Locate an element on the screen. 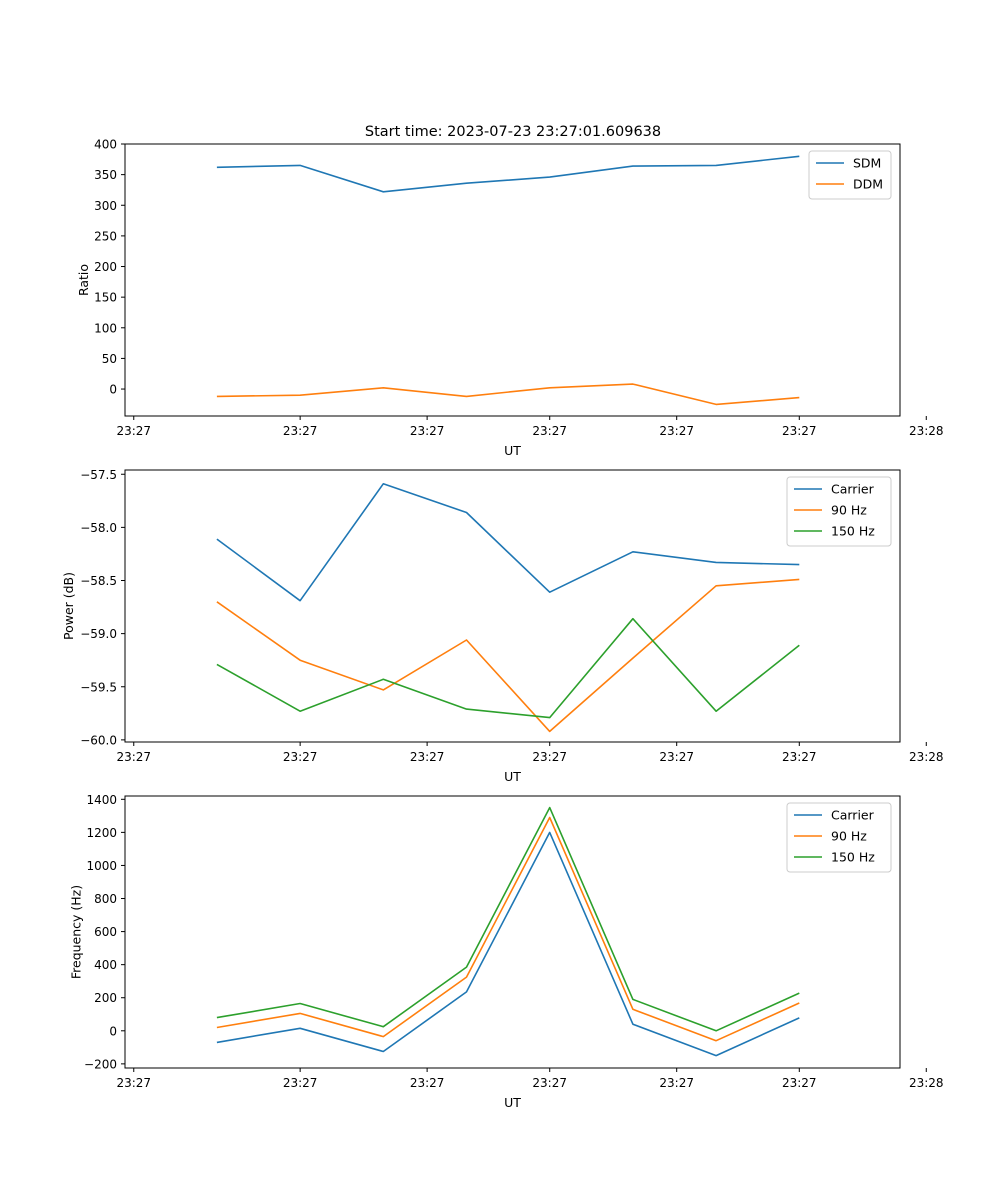 Image resolution: width=1000 pixels, height=1200 pixels. y-tick-label: 300 is located at coordinates (105, 206).